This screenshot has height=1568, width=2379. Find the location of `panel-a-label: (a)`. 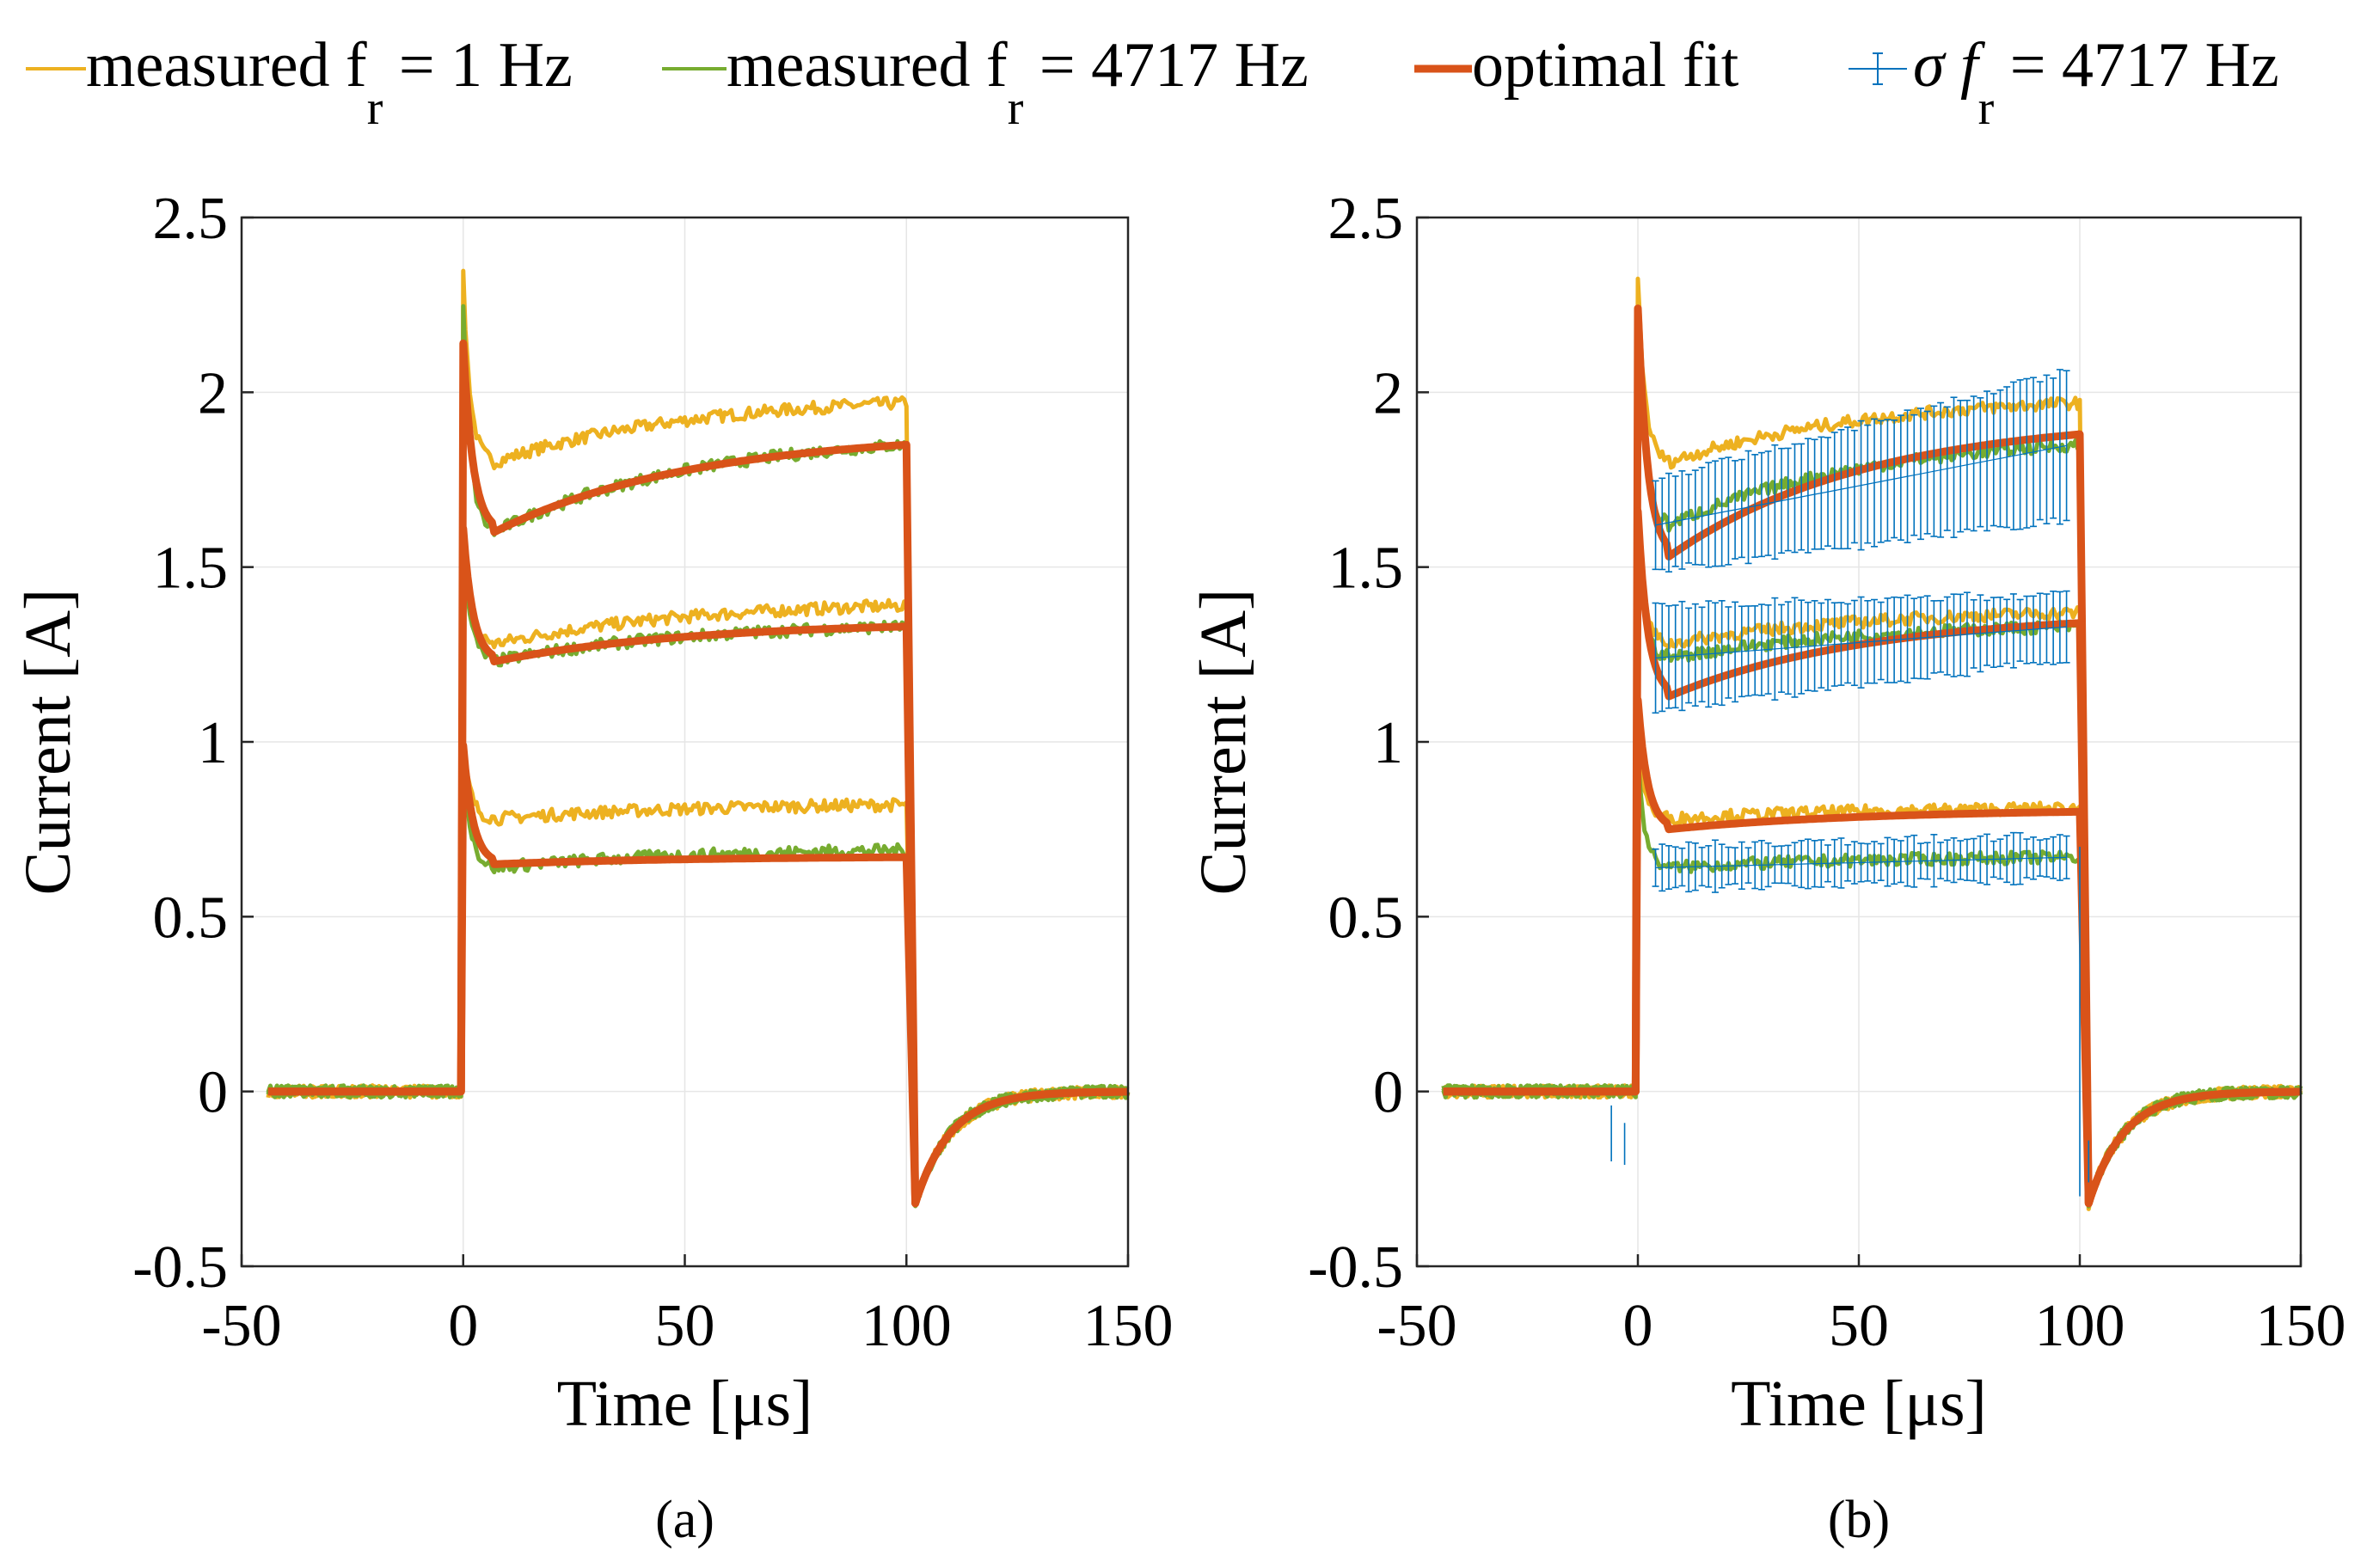

panel-a-label: (a) is located at coordinates (684, 1520).